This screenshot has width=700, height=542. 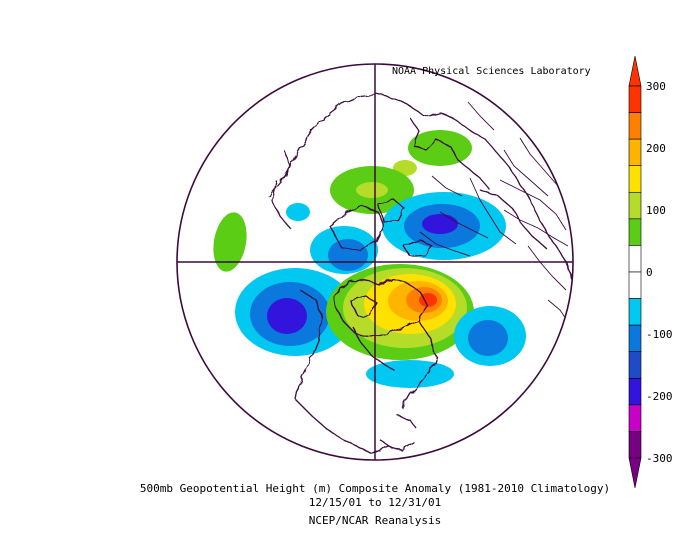 I want to click on negative-anomaly-arctic, so click(x=332, y=238).